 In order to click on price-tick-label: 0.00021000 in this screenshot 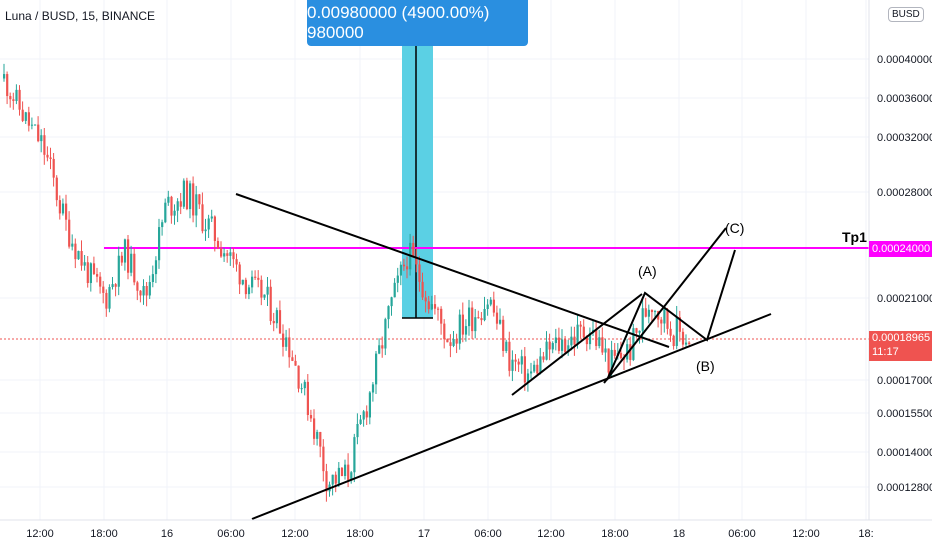, I will do `click(904, 299)`.